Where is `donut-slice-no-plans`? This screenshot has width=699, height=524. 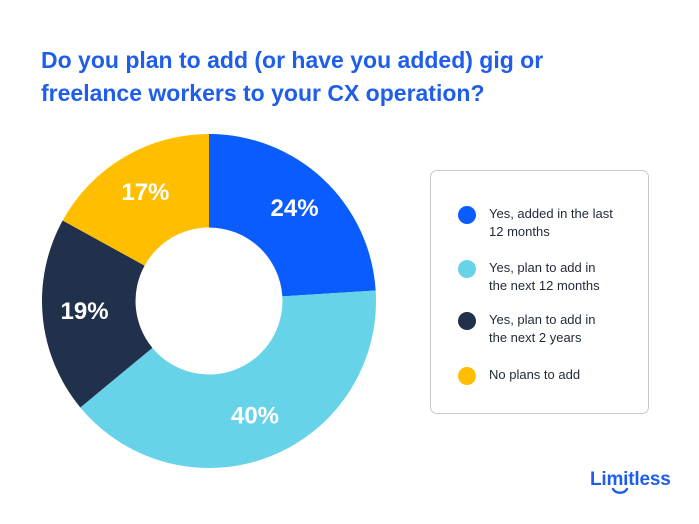 donut-slice-no-plans is located at coordinates (135, 200).